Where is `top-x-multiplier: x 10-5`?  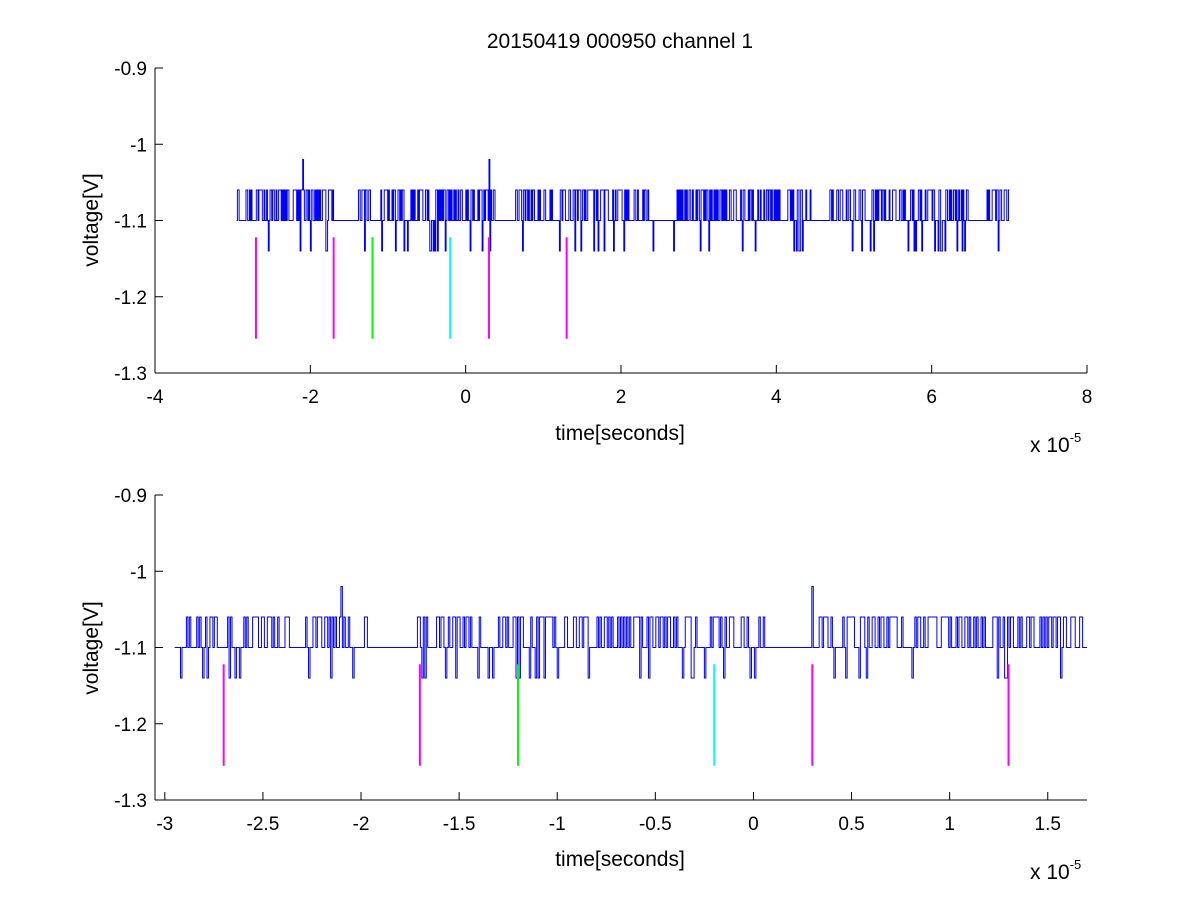 top-x-multiplier: x 10-5 is located at coordinates (1055, 443).